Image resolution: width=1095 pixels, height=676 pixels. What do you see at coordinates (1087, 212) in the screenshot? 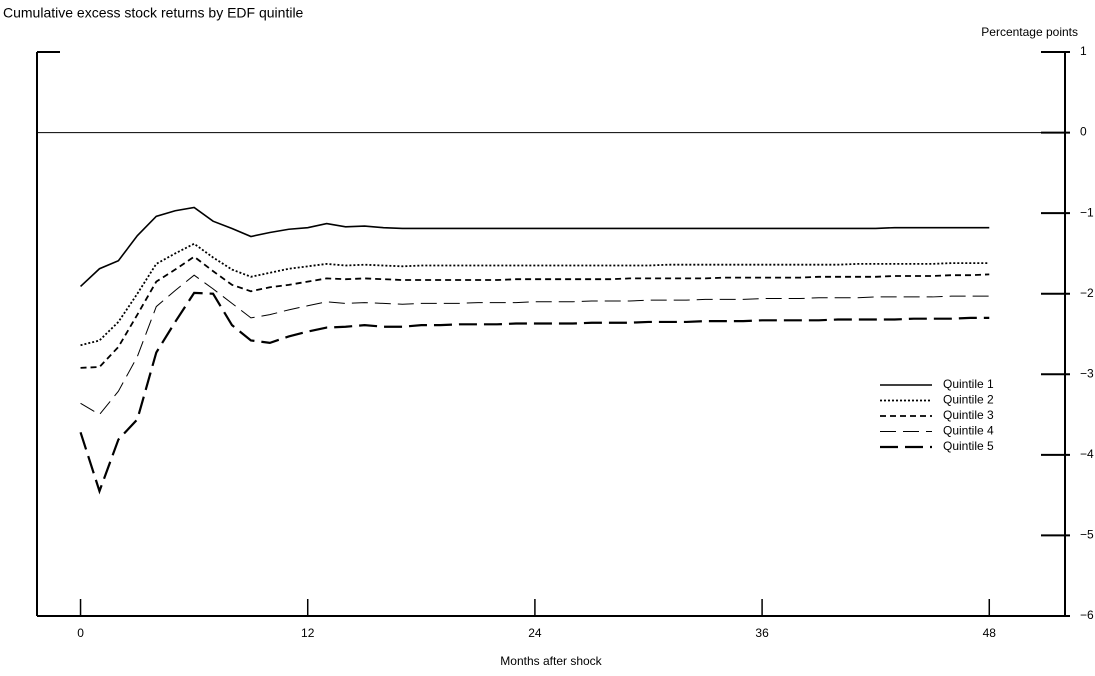
I see `y-tick-label: −1` at bounding box center [1087, 212].